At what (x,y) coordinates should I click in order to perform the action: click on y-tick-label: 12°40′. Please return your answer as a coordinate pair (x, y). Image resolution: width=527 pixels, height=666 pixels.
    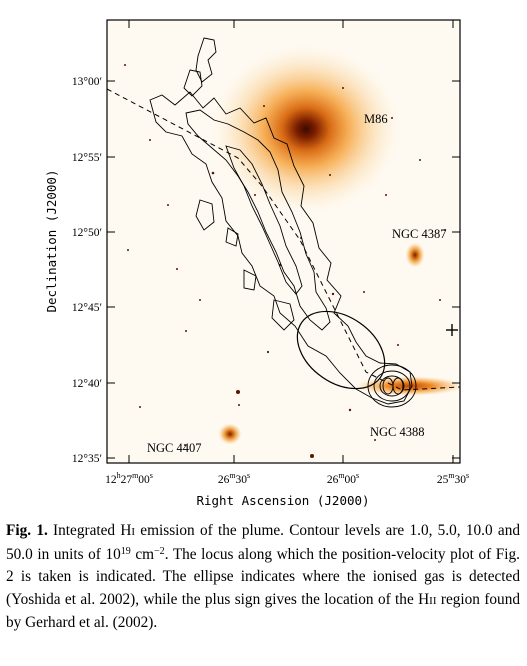
    Looking at the image, I should click on (87, 384).